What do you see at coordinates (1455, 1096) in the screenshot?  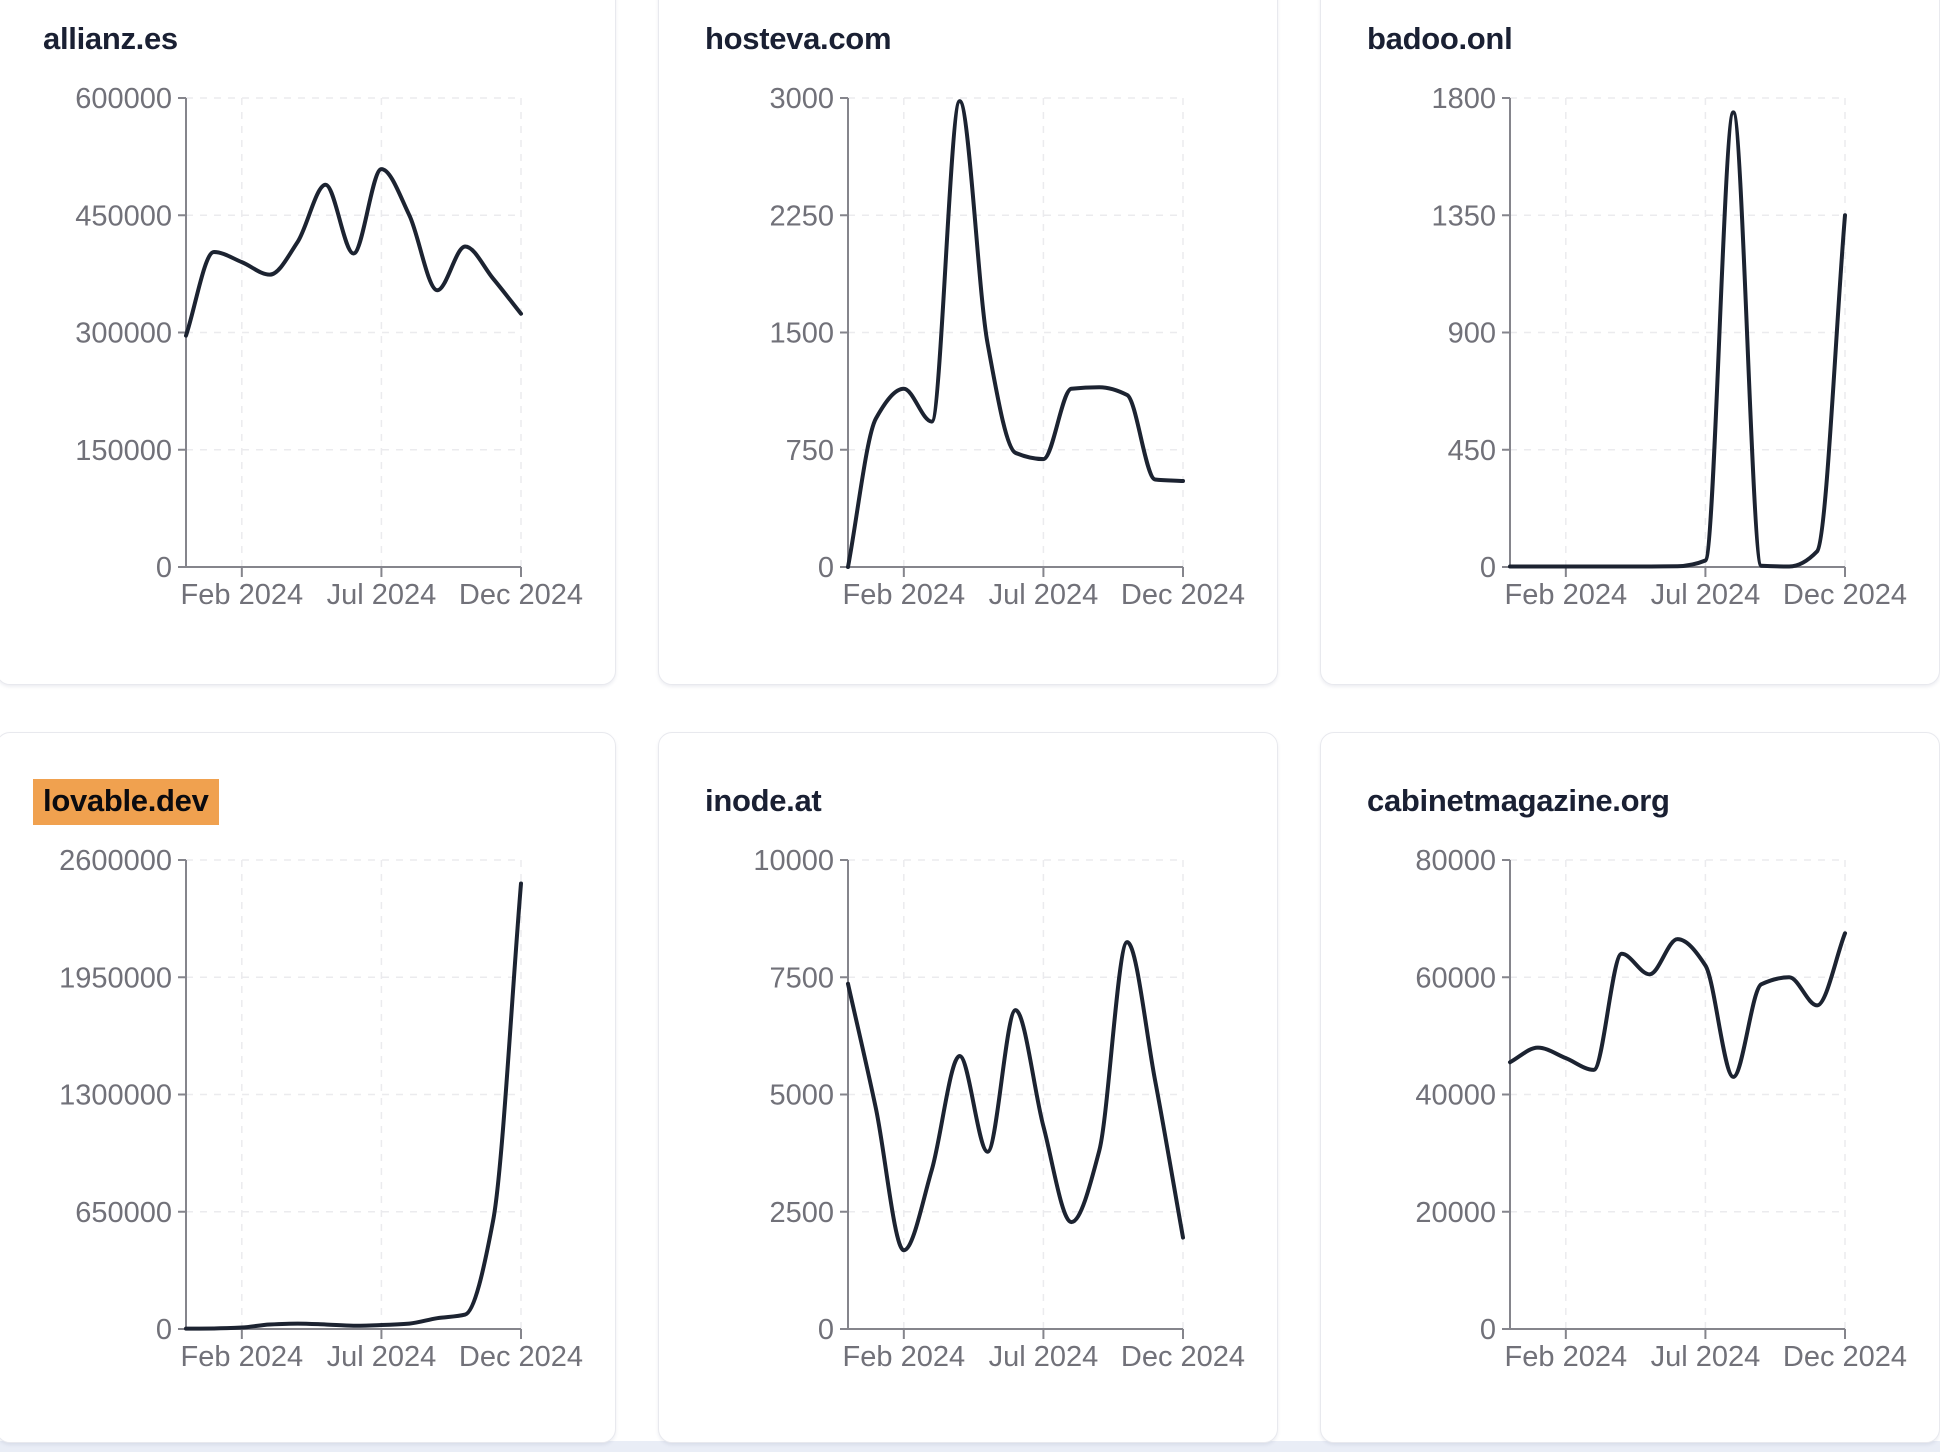 I see `y-axis-tick-label: 40000` at bounding box center [1455, 1096].